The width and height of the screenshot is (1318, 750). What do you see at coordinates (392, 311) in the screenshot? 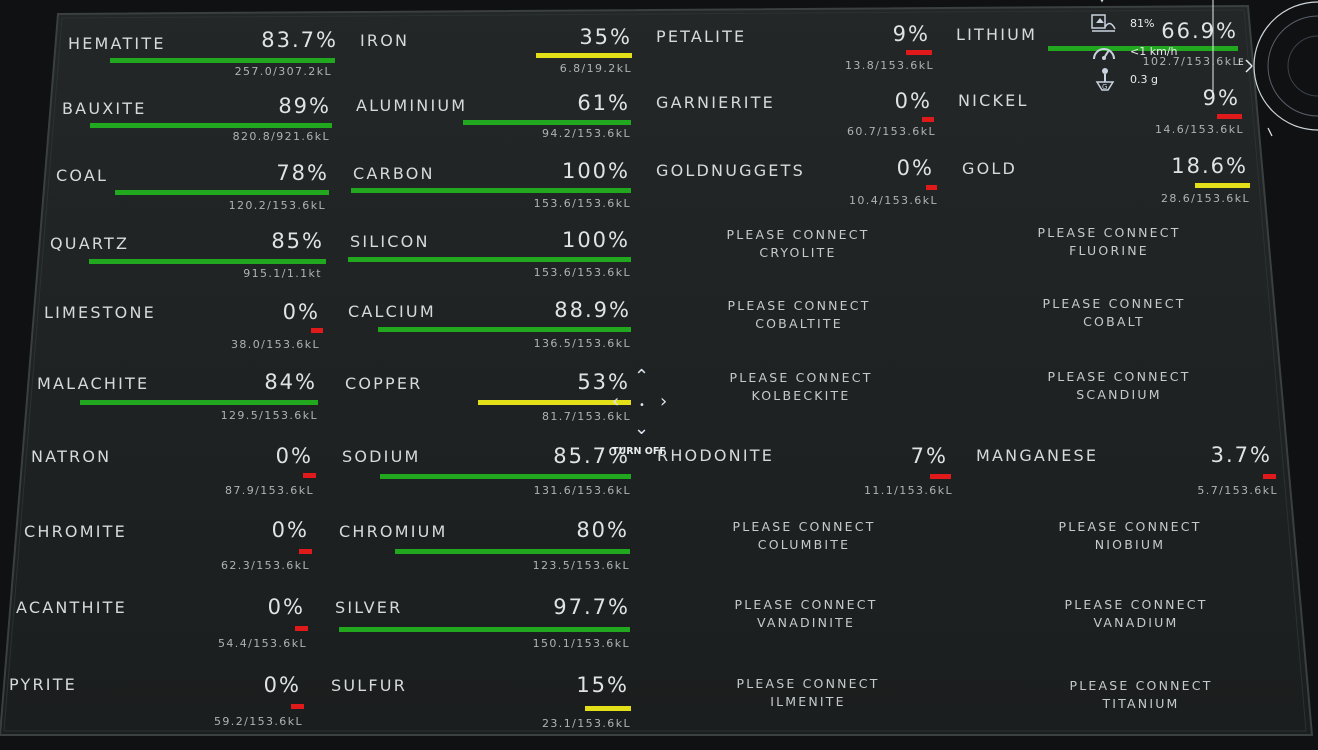
I see `calcium-label: CALCIUM` at bounding box center [392, 311].